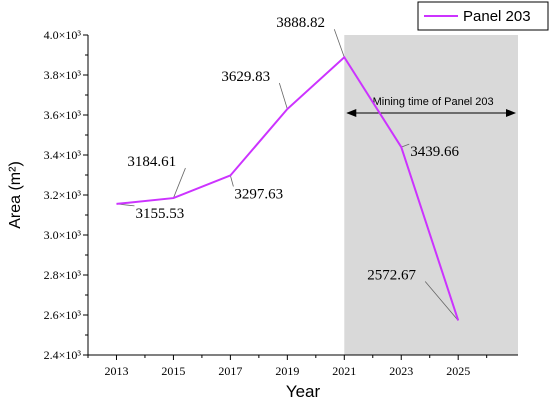 This screenshot has width=550, height=405. What do you see at coordinates (159, 214) in the screenshot?
I see `data-label: 3155.53` at bounding box center [159, 214].